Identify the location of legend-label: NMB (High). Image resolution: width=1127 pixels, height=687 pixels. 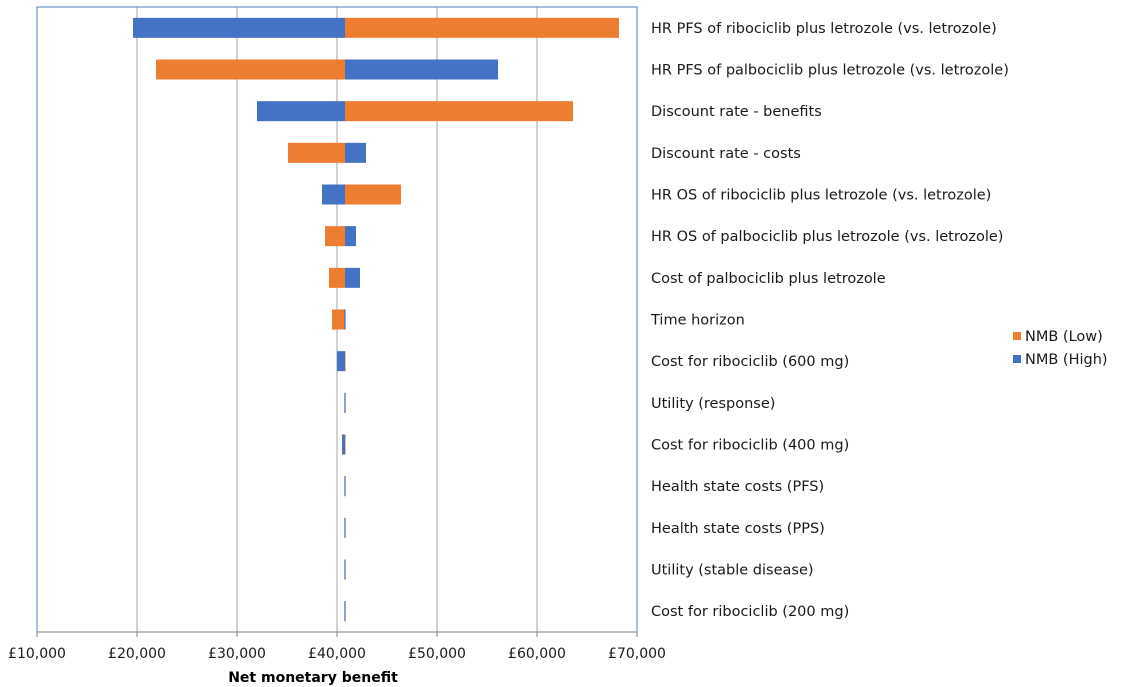
(1066, 360).